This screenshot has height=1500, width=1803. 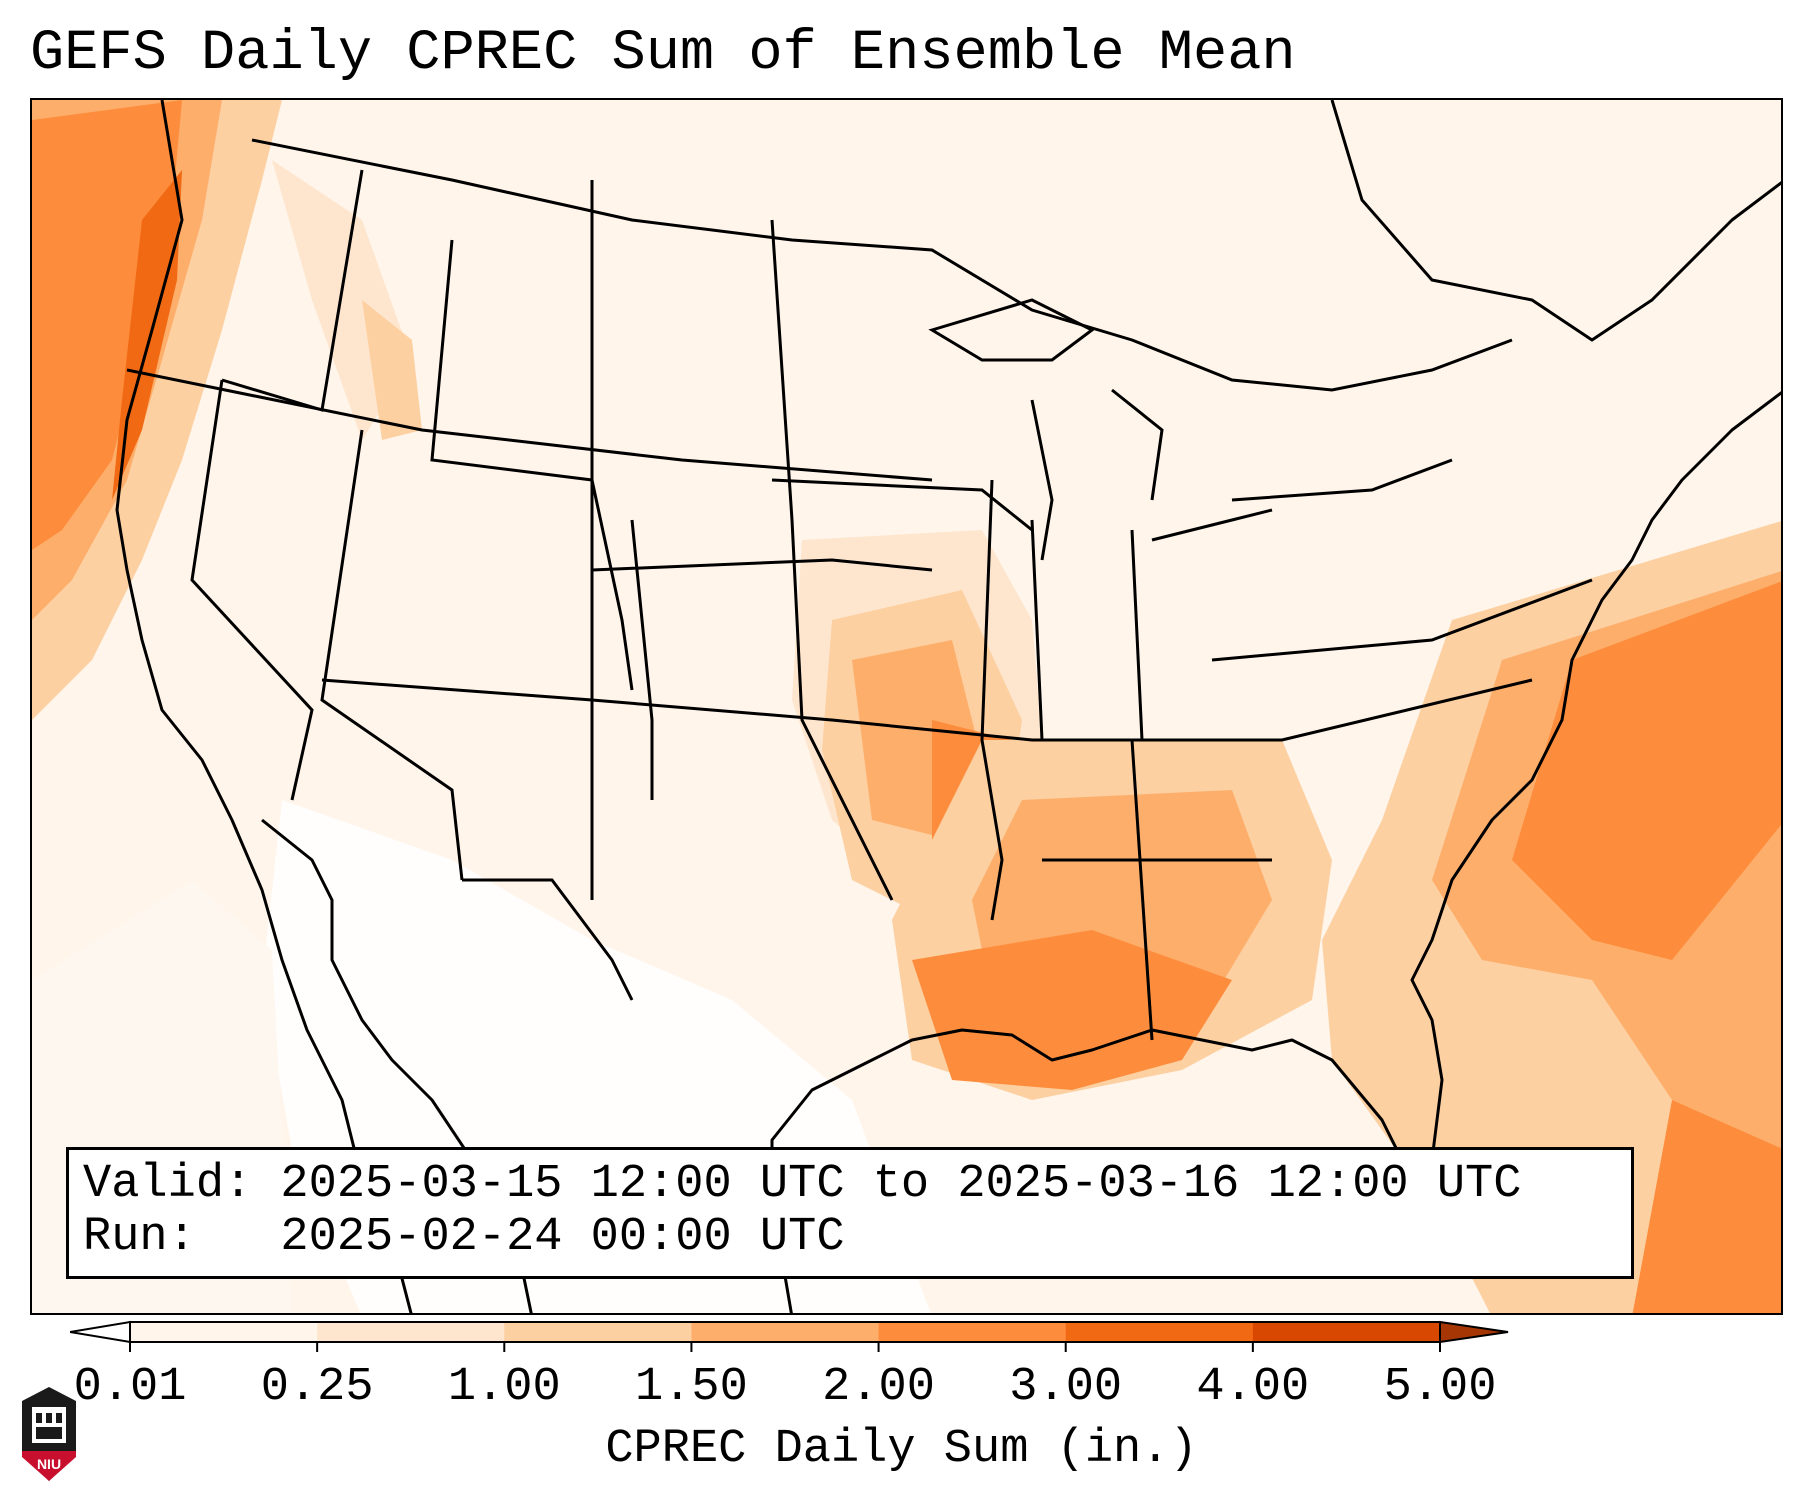 What do you see at coordinates (130, 1387) in the screenshot?
I see `colorbar-tick-label: 0.01` at bounding box center [130, 1387].